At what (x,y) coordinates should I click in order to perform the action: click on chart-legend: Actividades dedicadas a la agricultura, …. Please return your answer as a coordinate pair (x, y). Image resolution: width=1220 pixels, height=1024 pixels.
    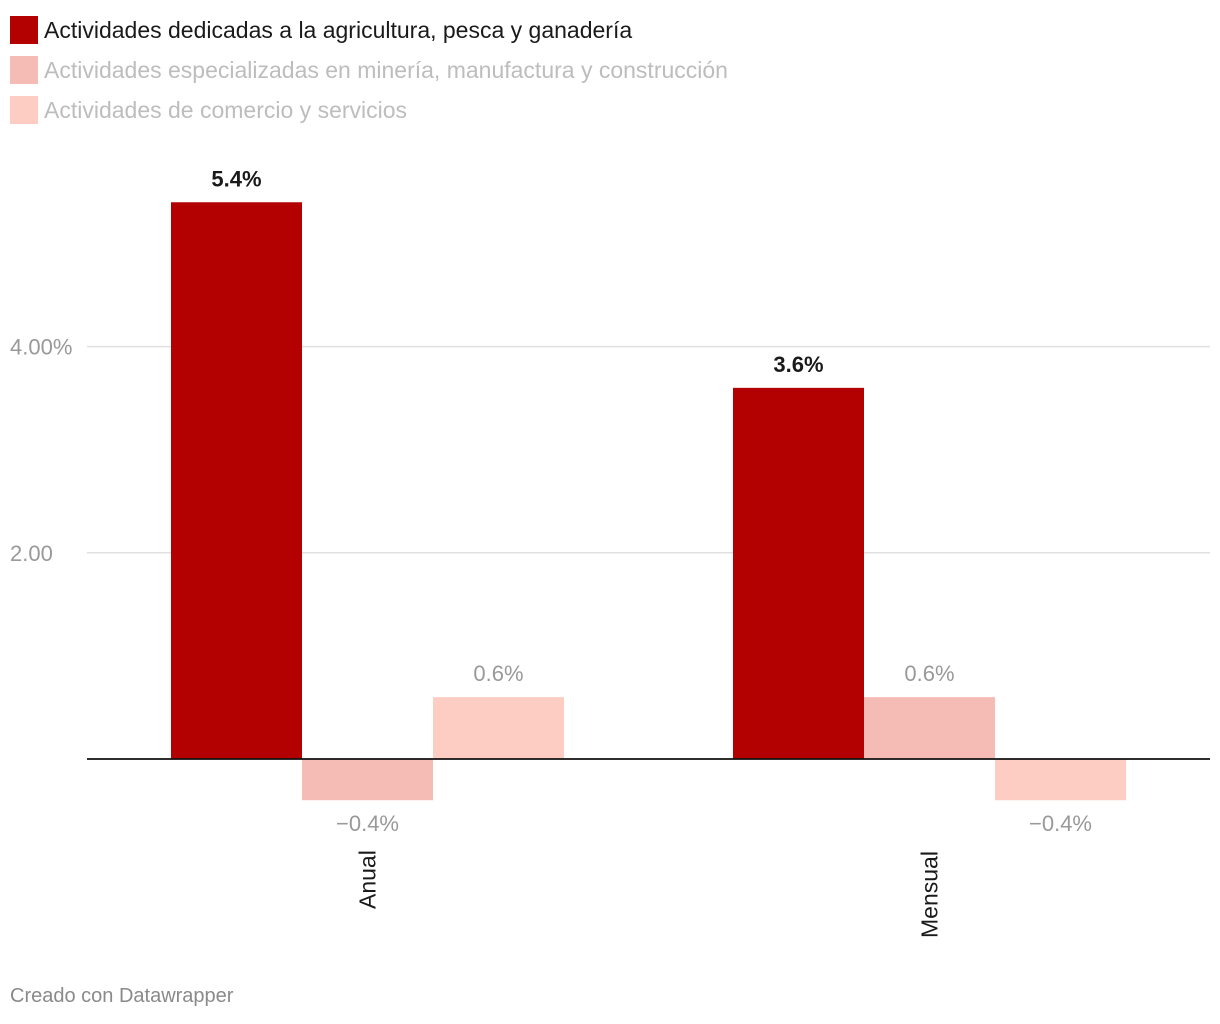
    Looking at the image, I should click on (369, 70).